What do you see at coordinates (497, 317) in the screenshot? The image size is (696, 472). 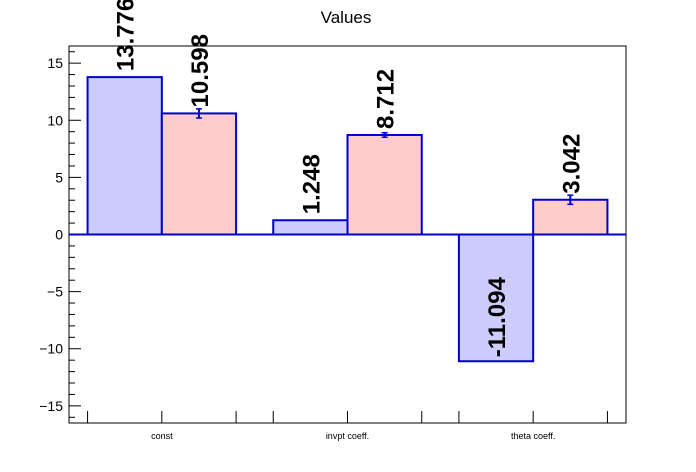 I see `bar-value-label: -11.094` at bounding box center [497, 317].